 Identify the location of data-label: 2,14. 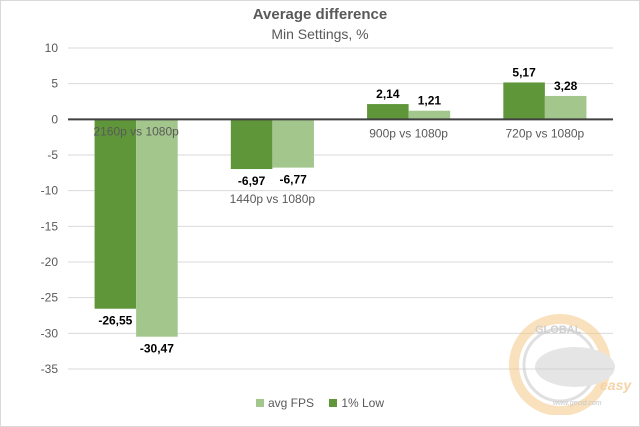
(388, 94).